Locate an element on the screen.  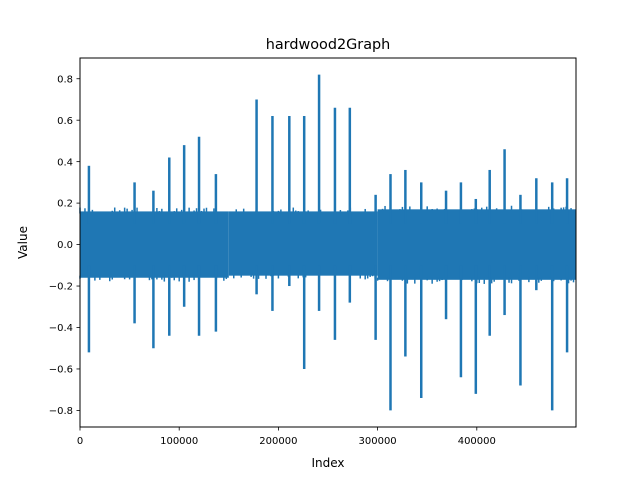
x-tick-label: 300000 is located at coordinates (378, 441).